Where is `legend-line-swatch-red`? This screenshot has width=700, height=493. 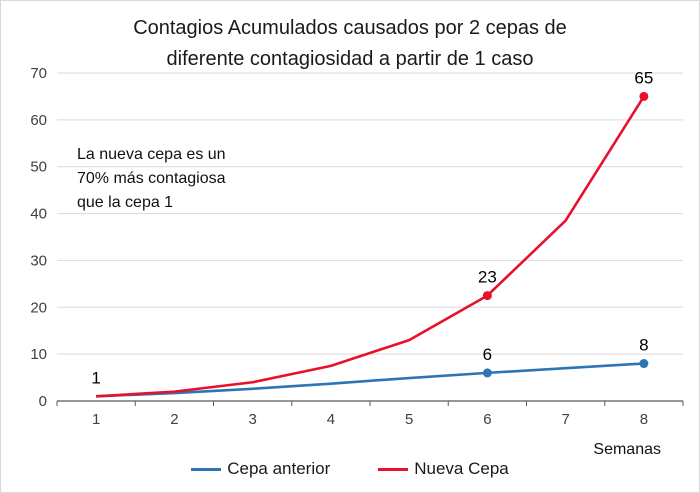
legend-line-swatch-red is located at coordinates (393, 469).